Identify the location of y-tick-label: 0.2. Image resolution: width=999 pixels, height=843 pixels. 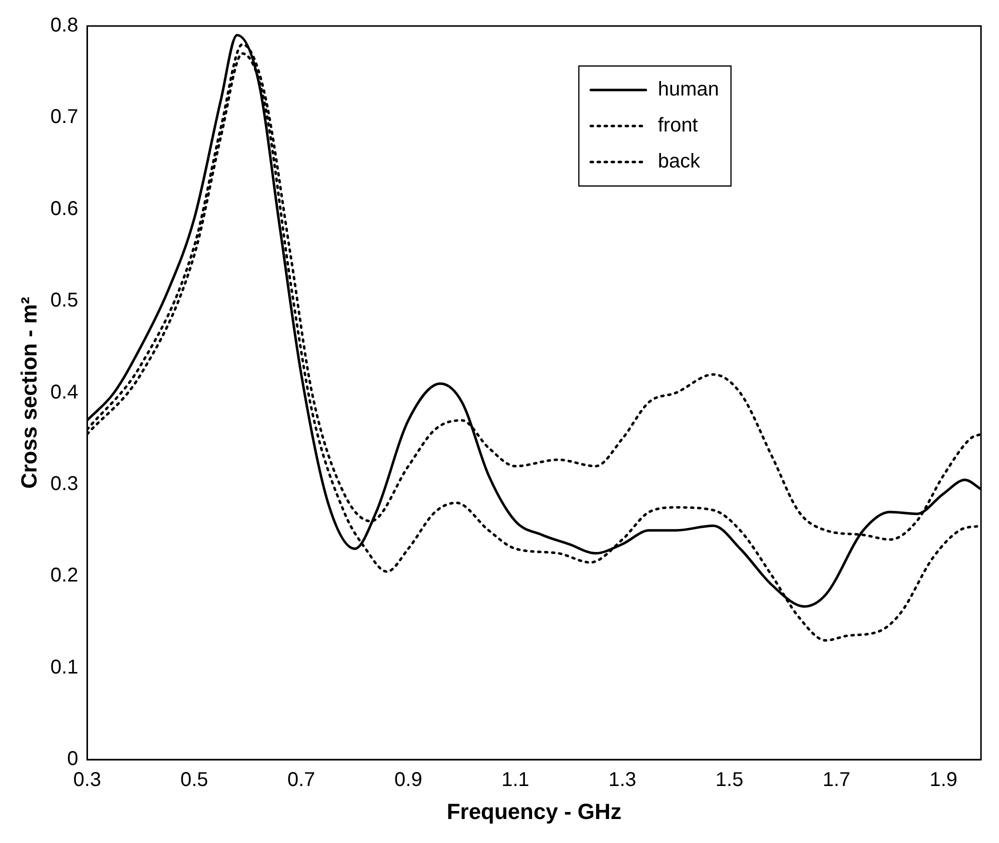
(64, 575).